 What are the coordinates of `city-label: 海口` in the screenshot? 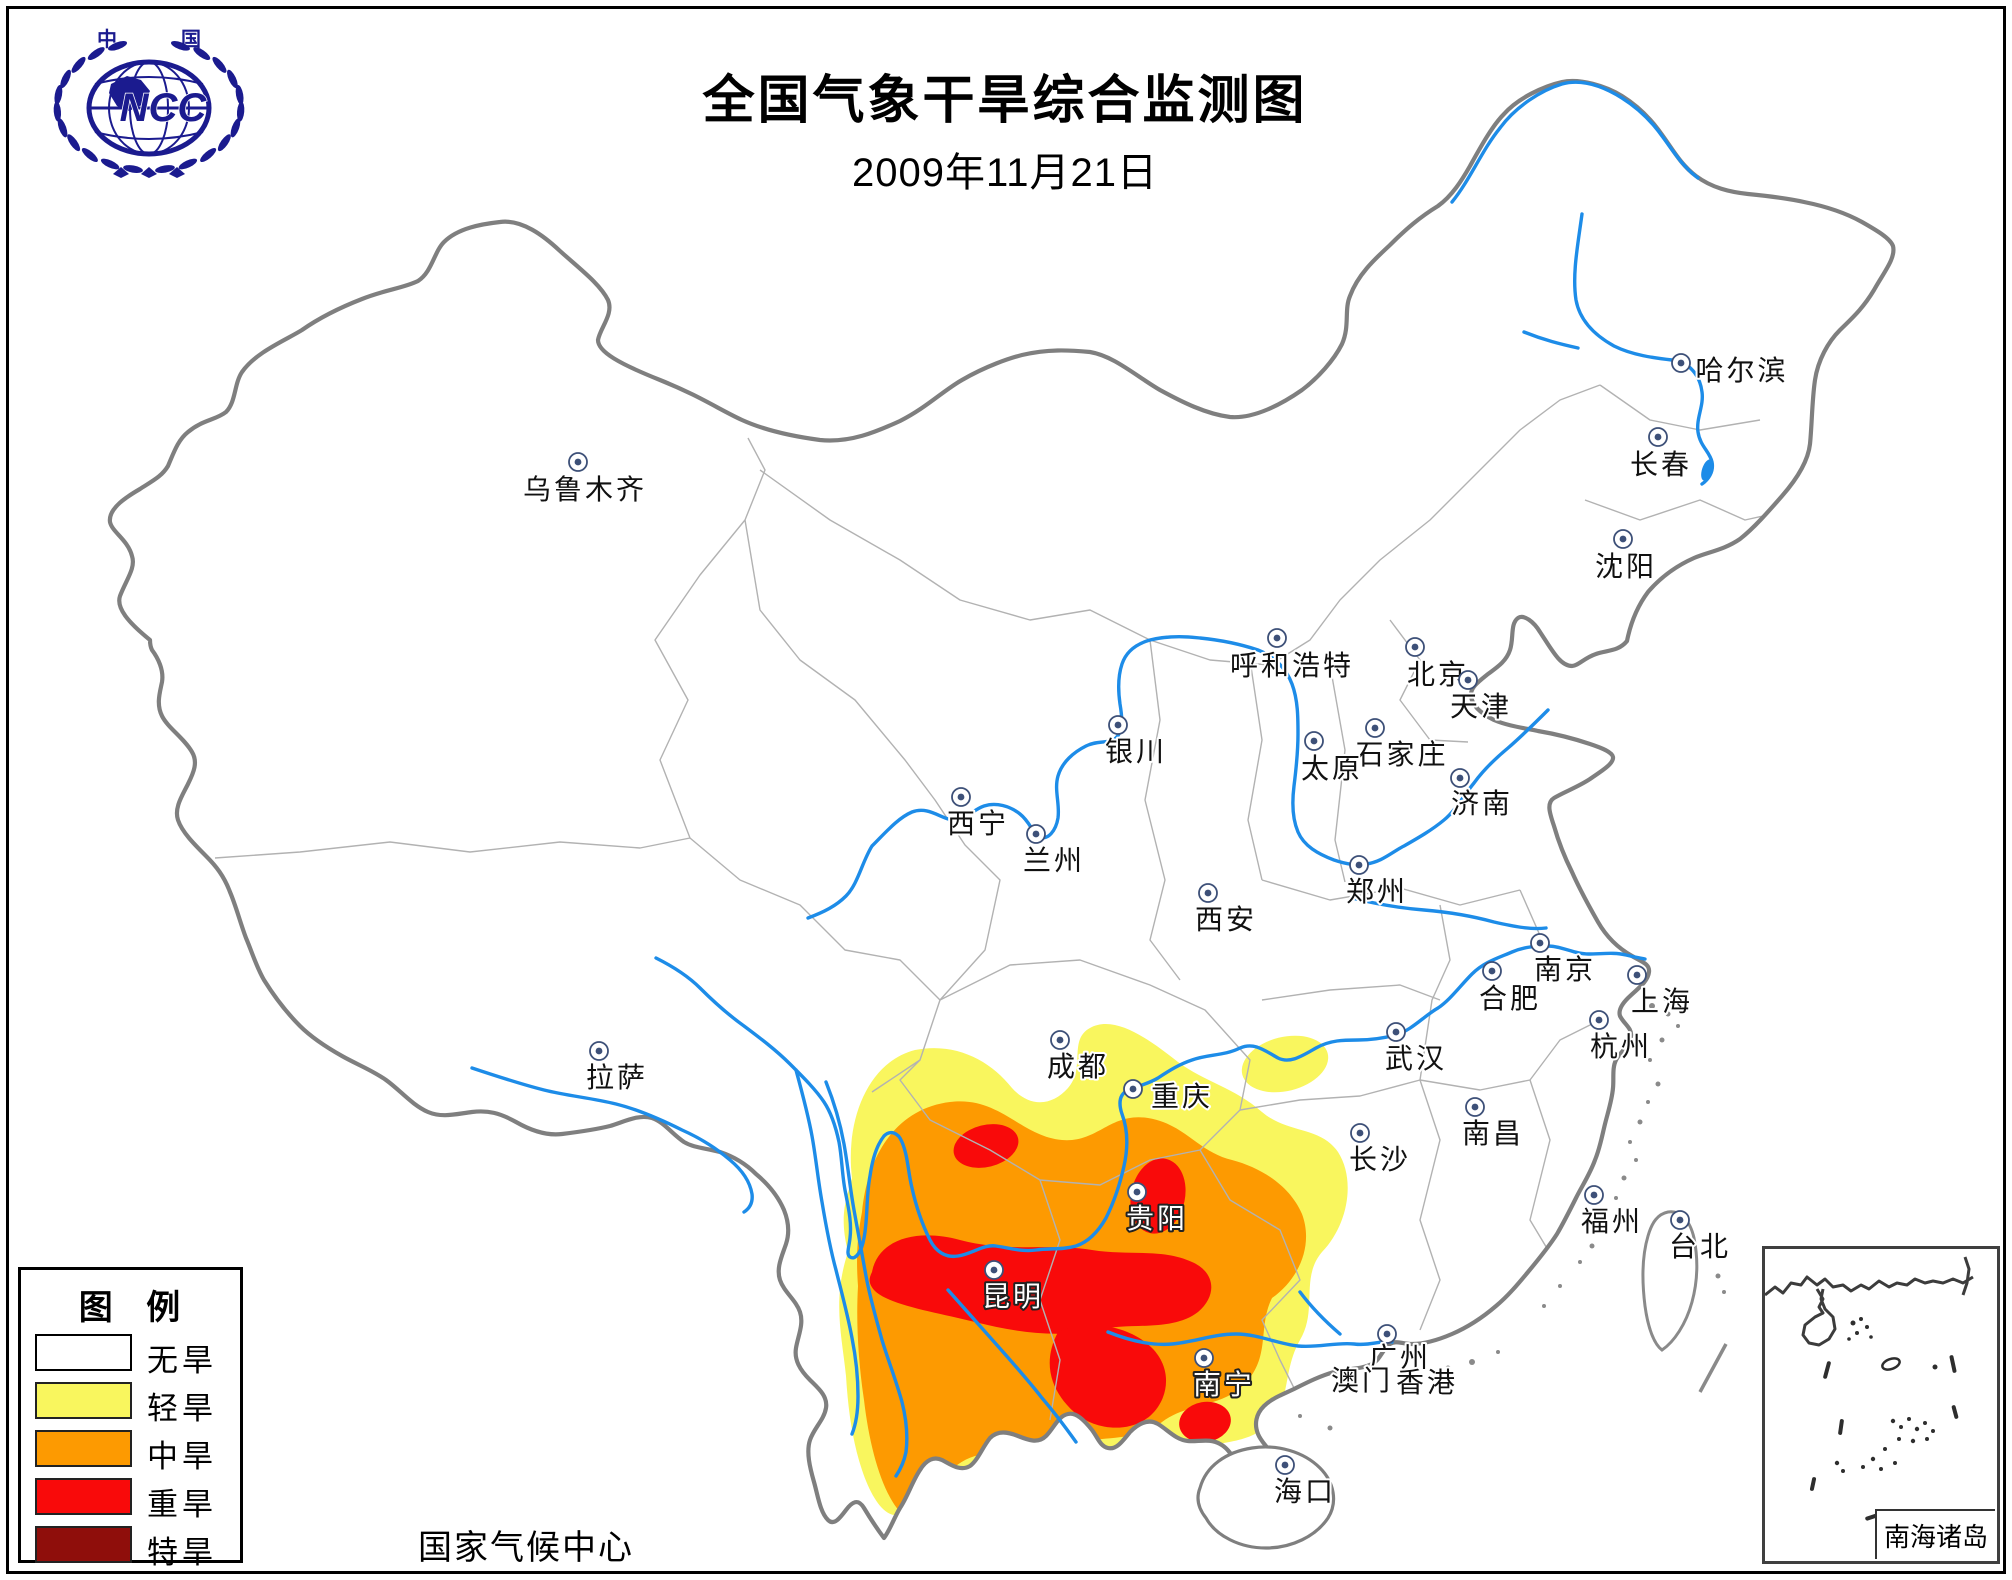 It's located at (1305, 1492).